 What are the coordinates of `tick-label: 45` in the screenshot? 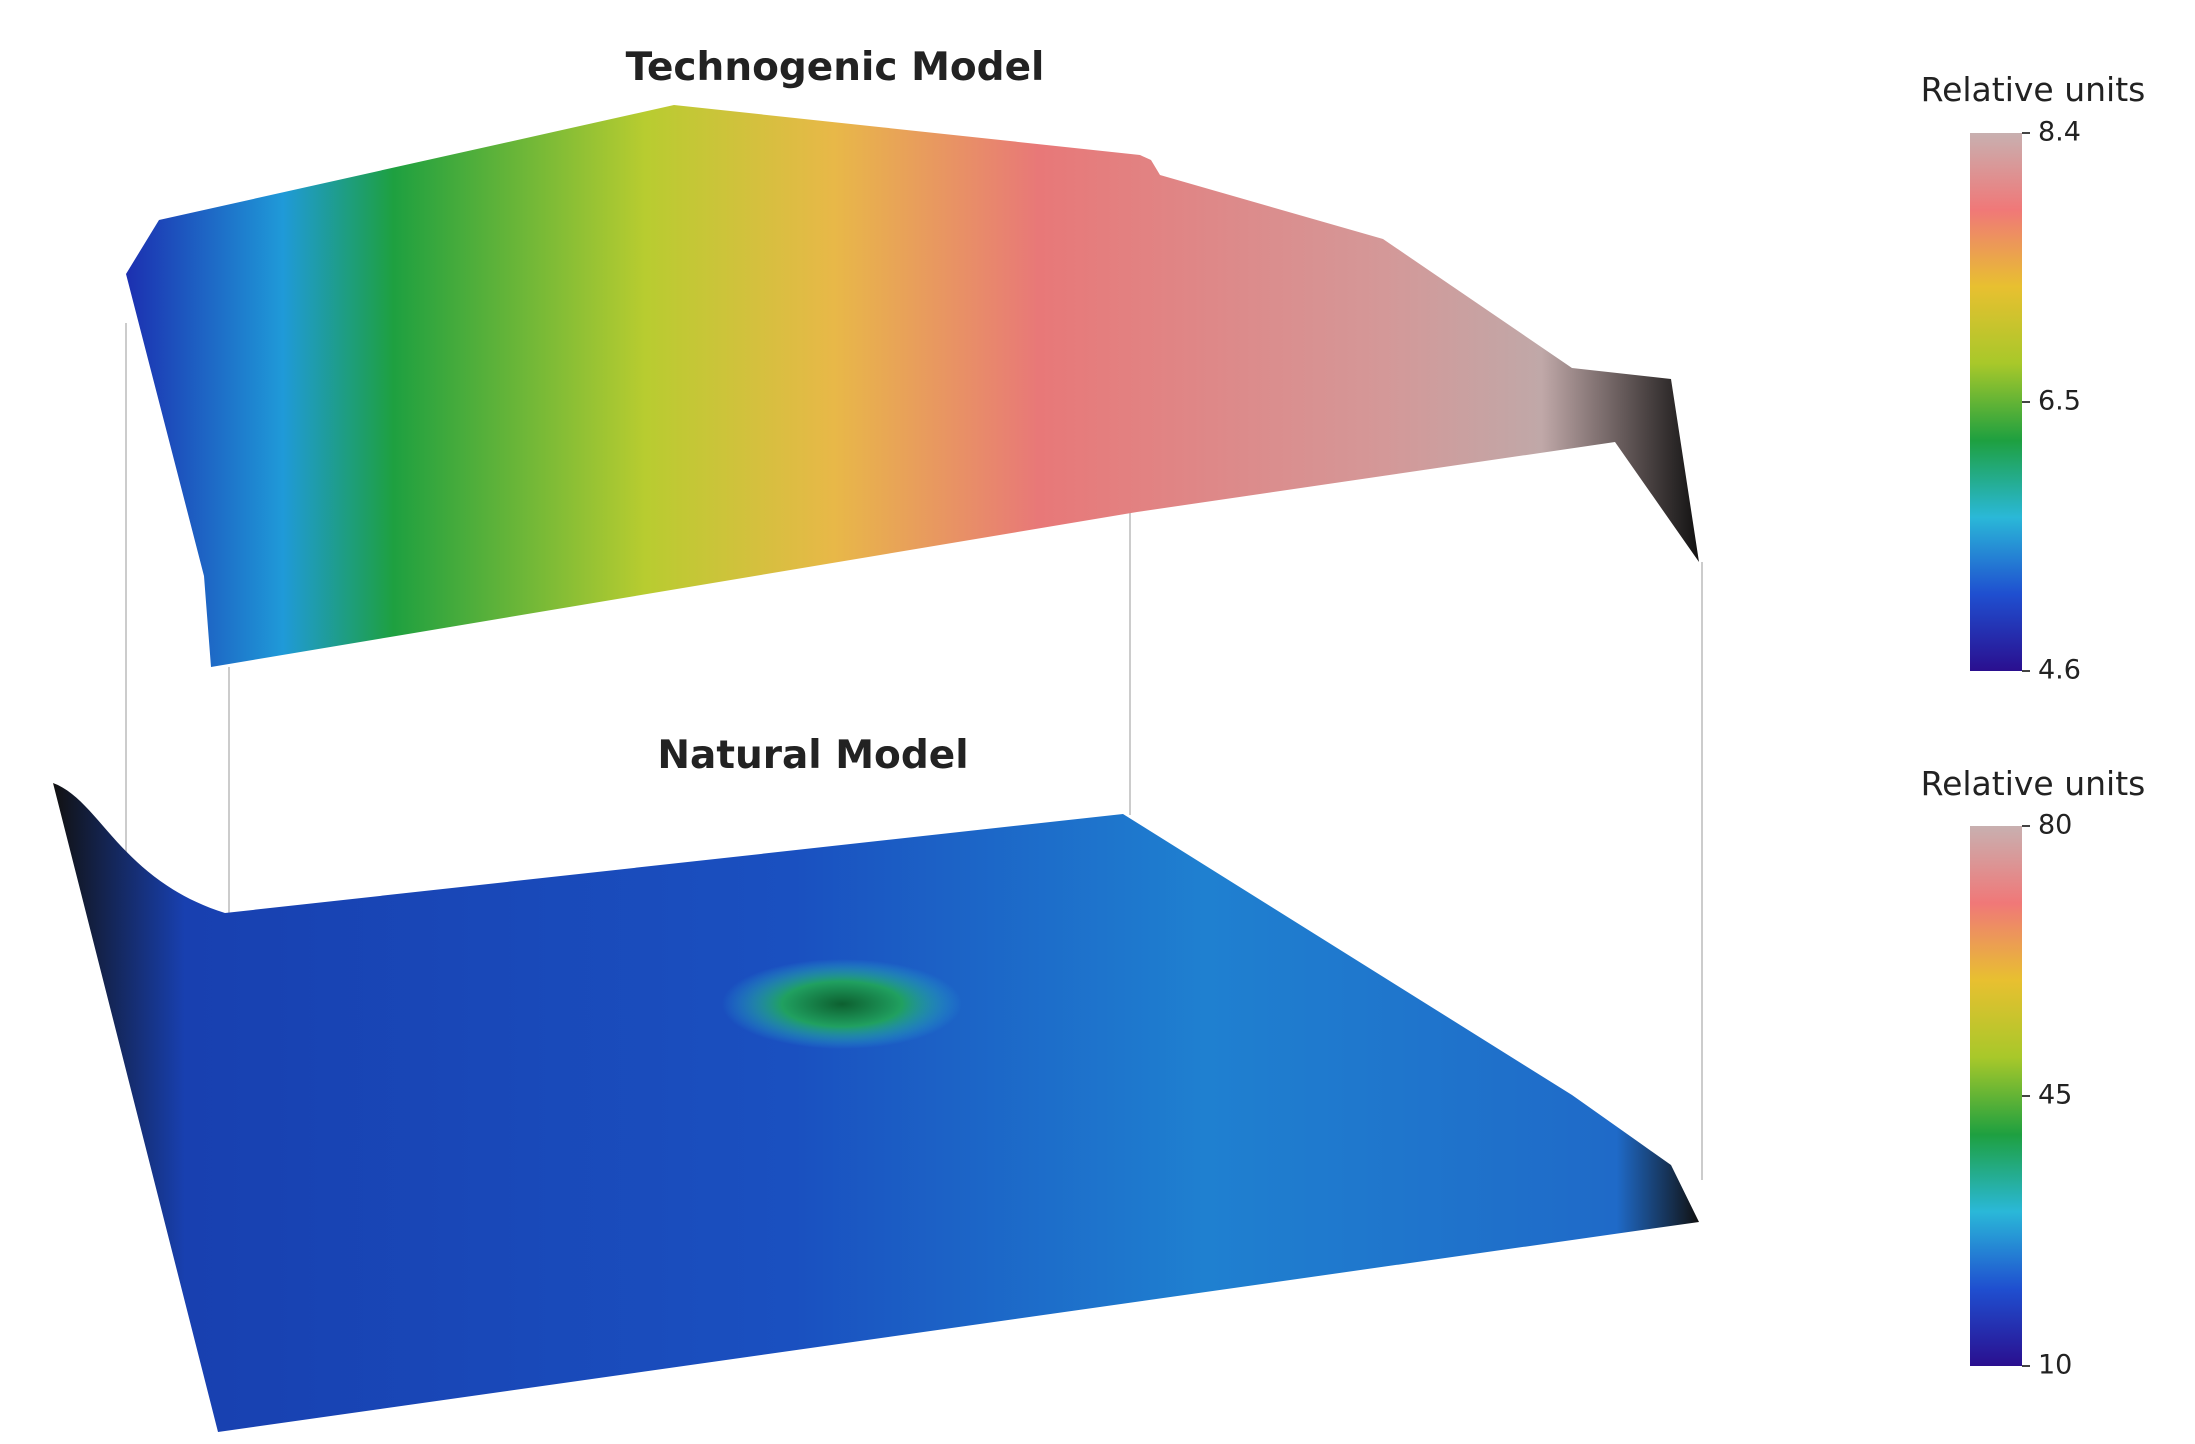 It's located at (2055, 1095).